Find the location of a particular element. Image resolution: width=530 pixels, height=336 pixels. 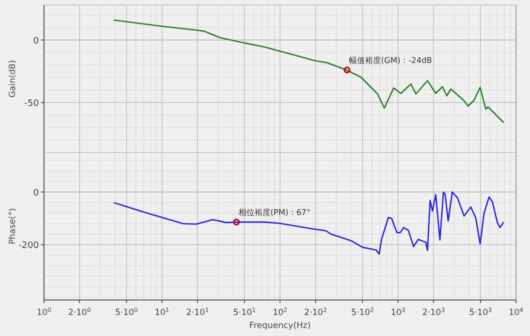

x-tick-label: 2·10$^{0}$ is located at coordinates (80, 312).